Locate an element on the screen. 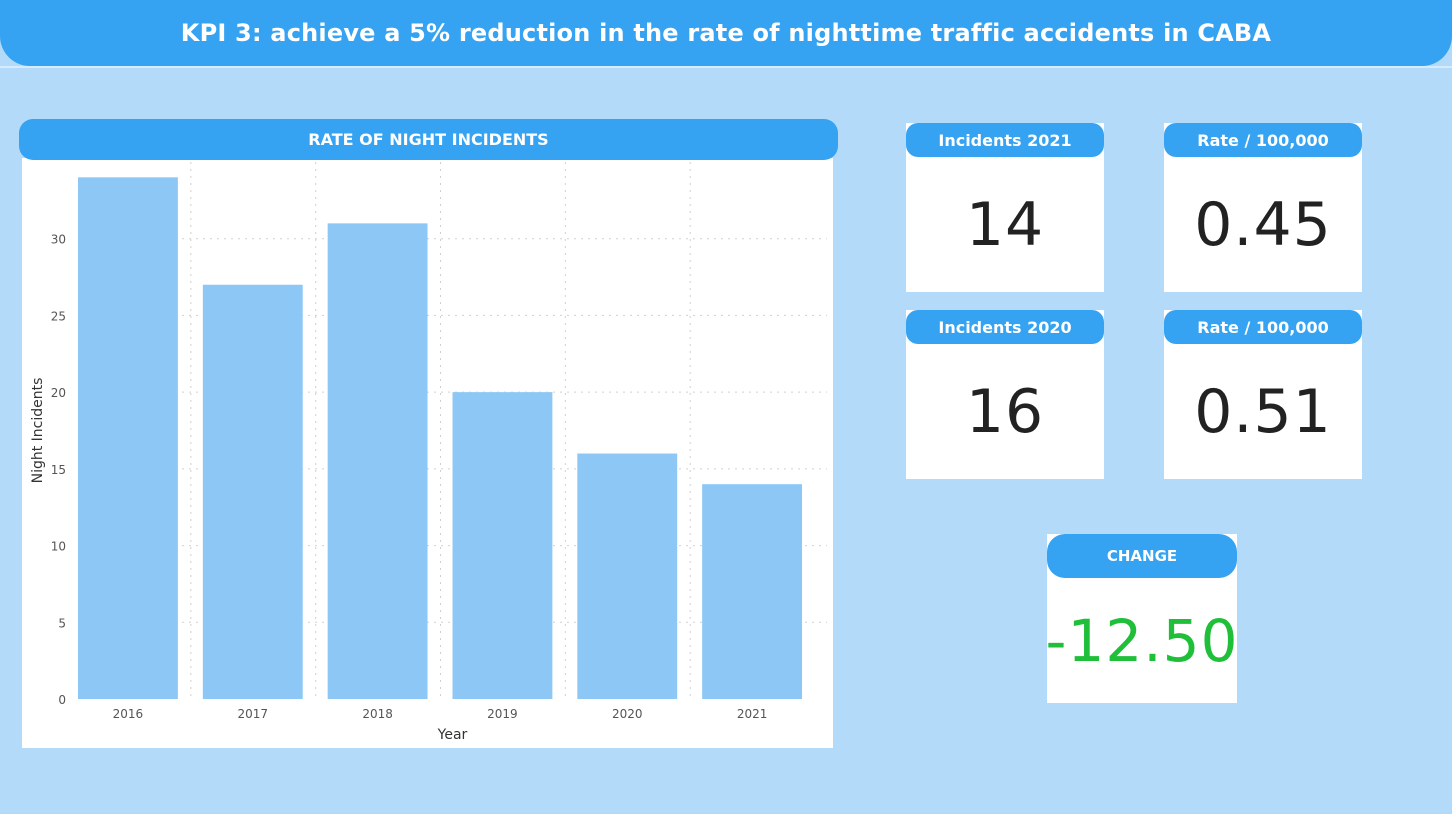 This screenshot has width=1452, height=814. header-divider is located at coordinates (726, 67).